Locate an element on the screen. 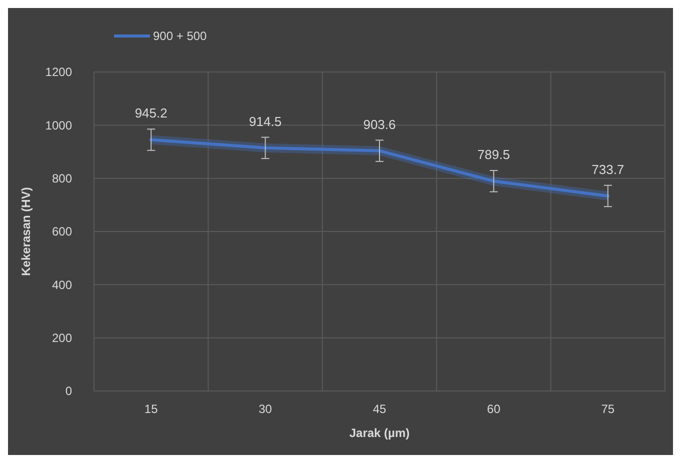 Image resolution: width=681 pixels, height=463 pixels. data-label: 914.5 is located at coordinates (265, 121).